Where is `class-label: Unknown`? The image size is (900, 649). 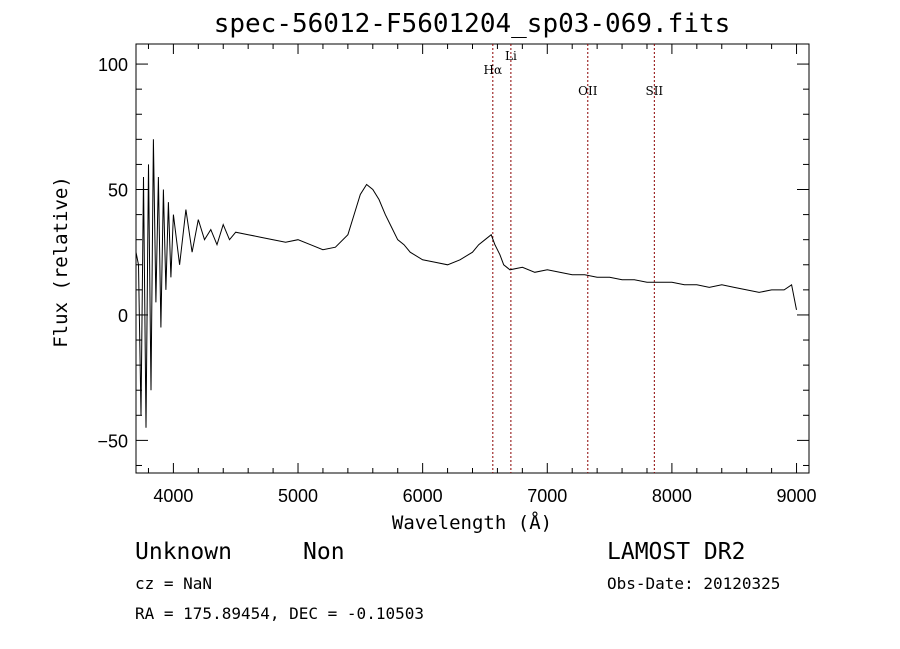 class-label: Unknown is located at coordinates (183, 552).